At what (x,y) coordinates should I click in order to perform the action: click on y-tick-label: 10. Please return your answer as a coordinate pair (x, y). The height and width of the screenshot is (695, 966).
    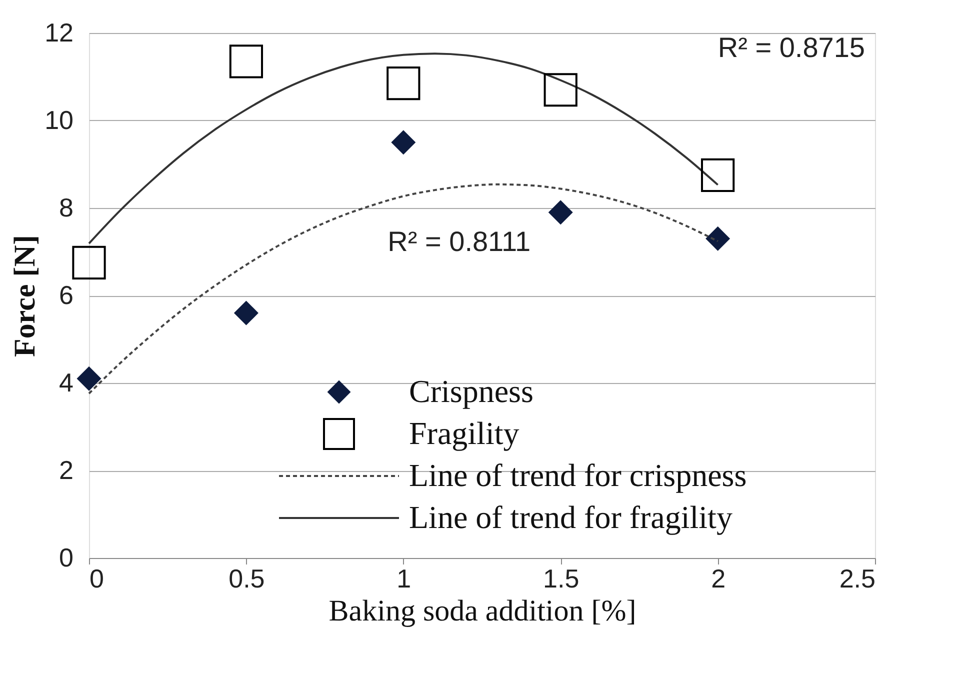
    Looking at the image, I should click on (59, 120).